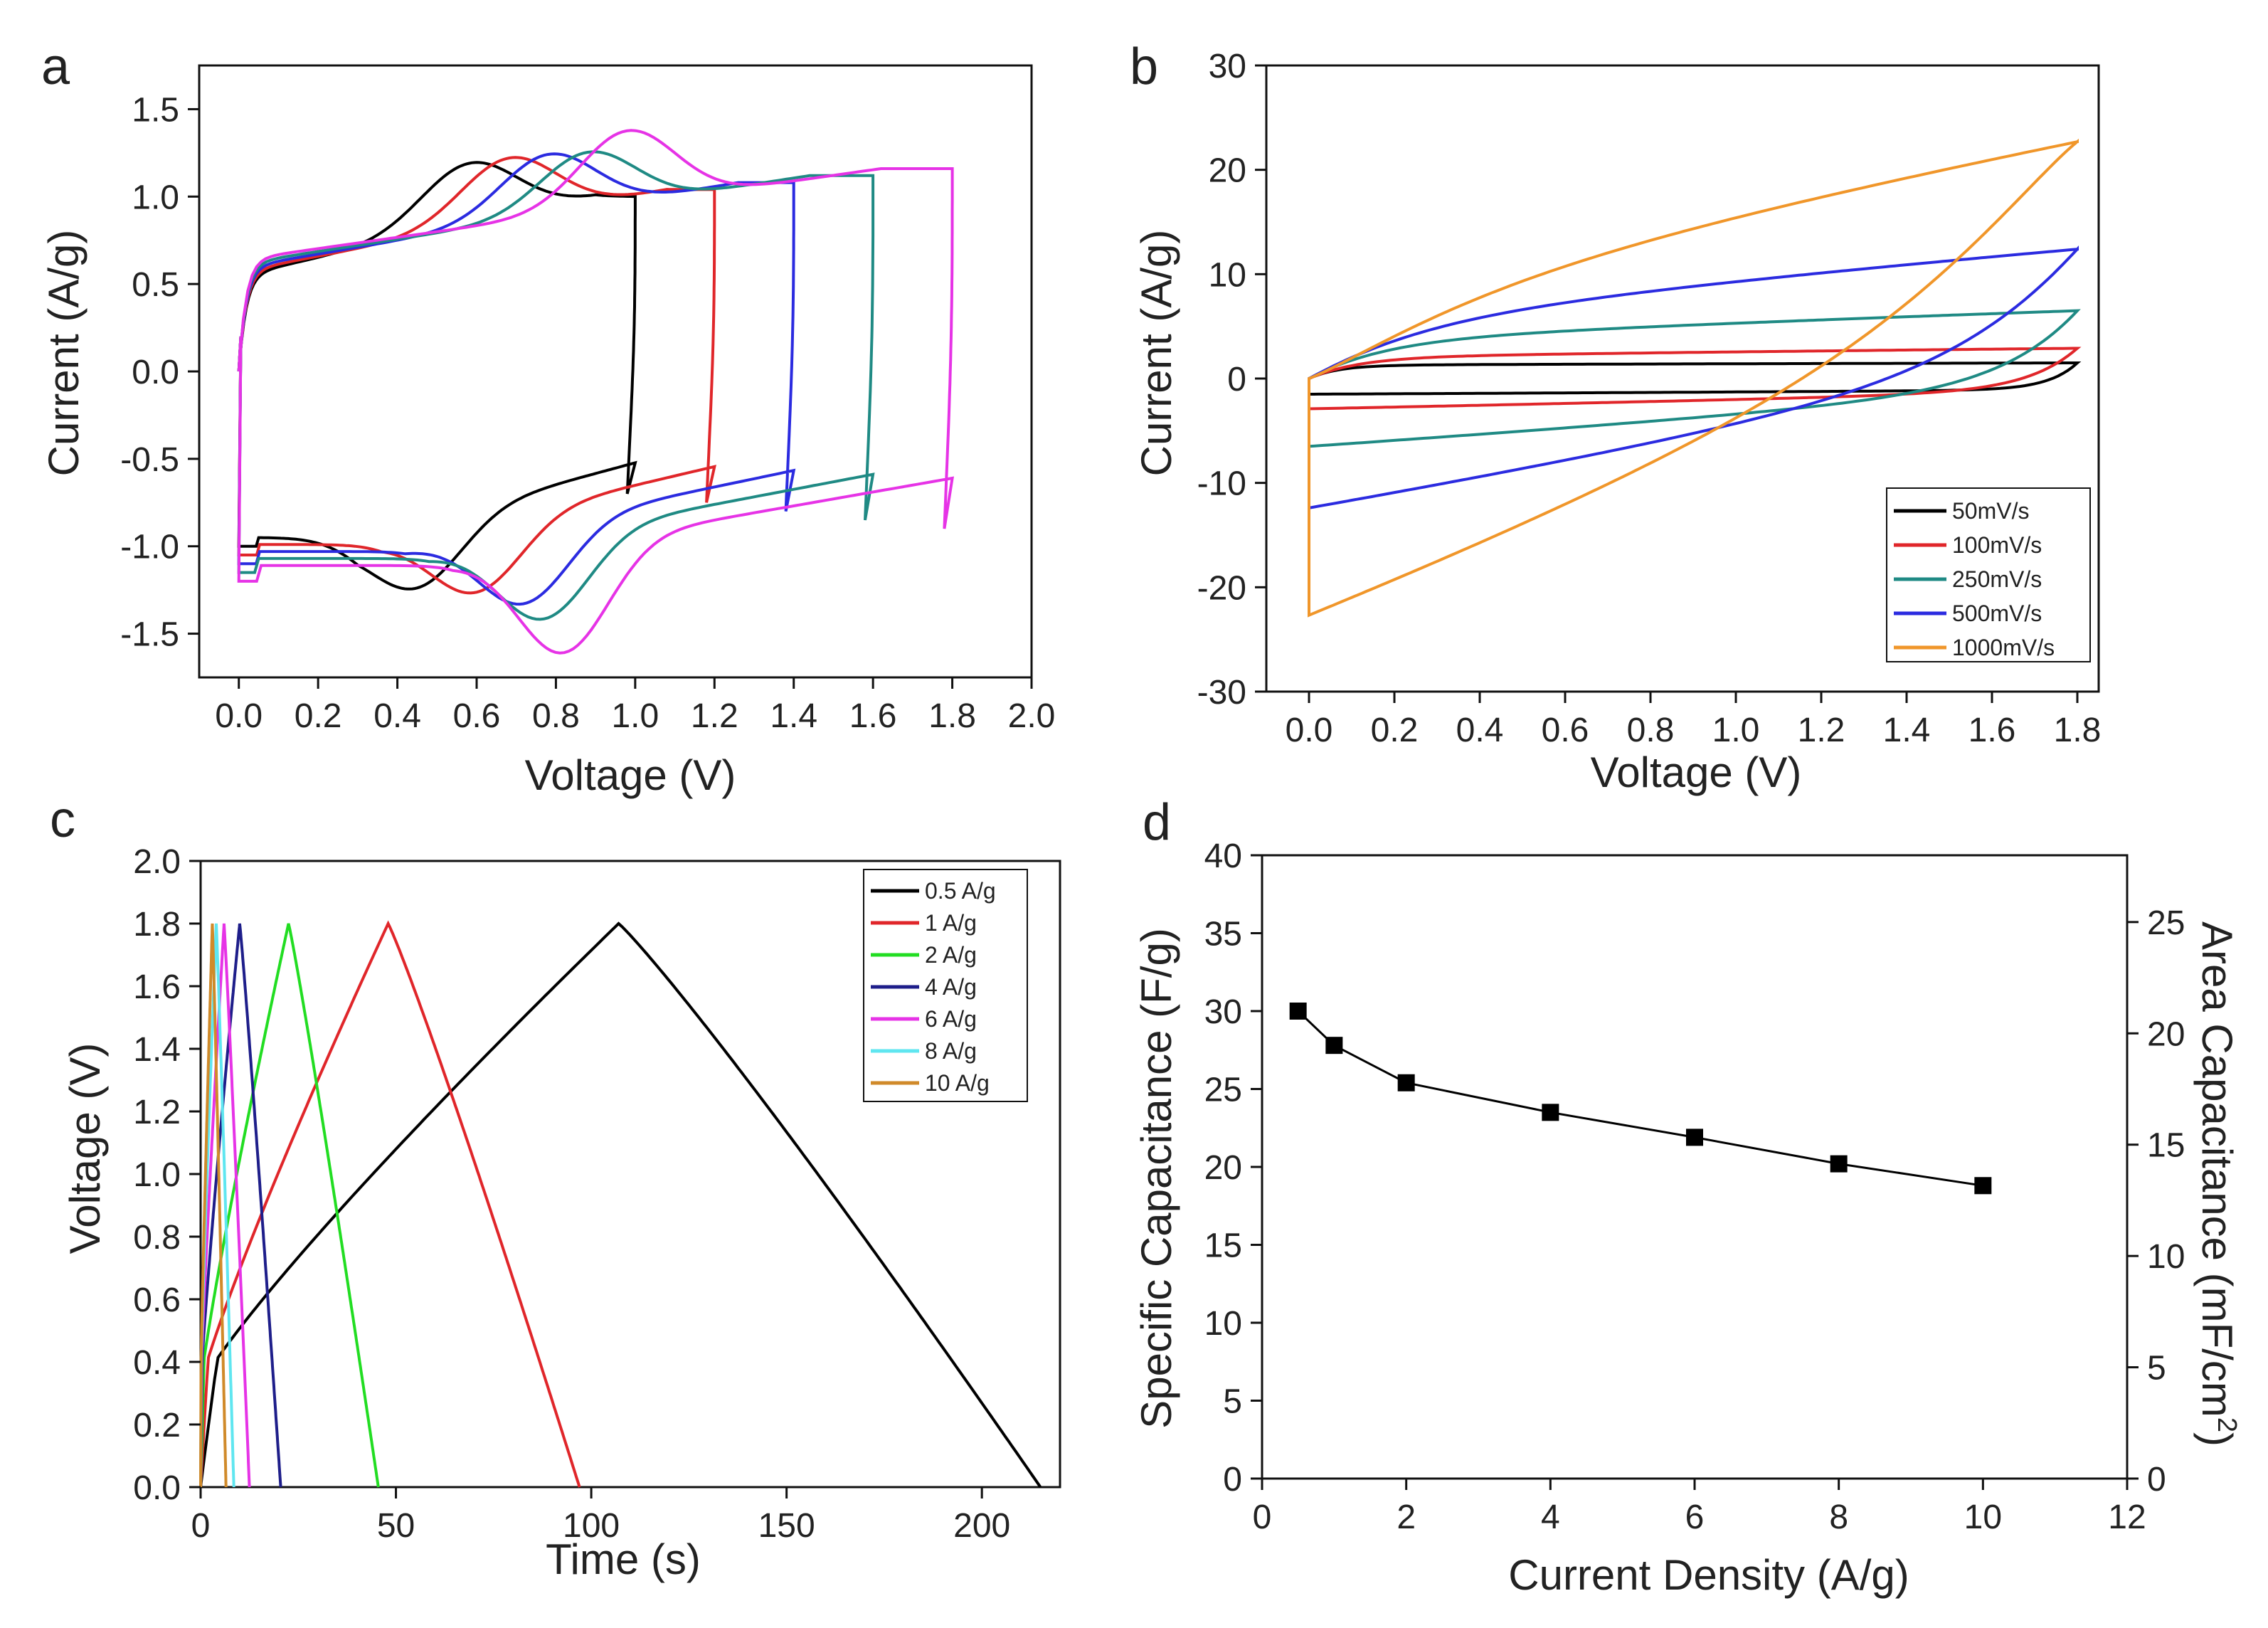  Describe the element at coordinates (2166, 1257) in the screenshot. I see `panel-d-y2-tick-label: 10` at that location.